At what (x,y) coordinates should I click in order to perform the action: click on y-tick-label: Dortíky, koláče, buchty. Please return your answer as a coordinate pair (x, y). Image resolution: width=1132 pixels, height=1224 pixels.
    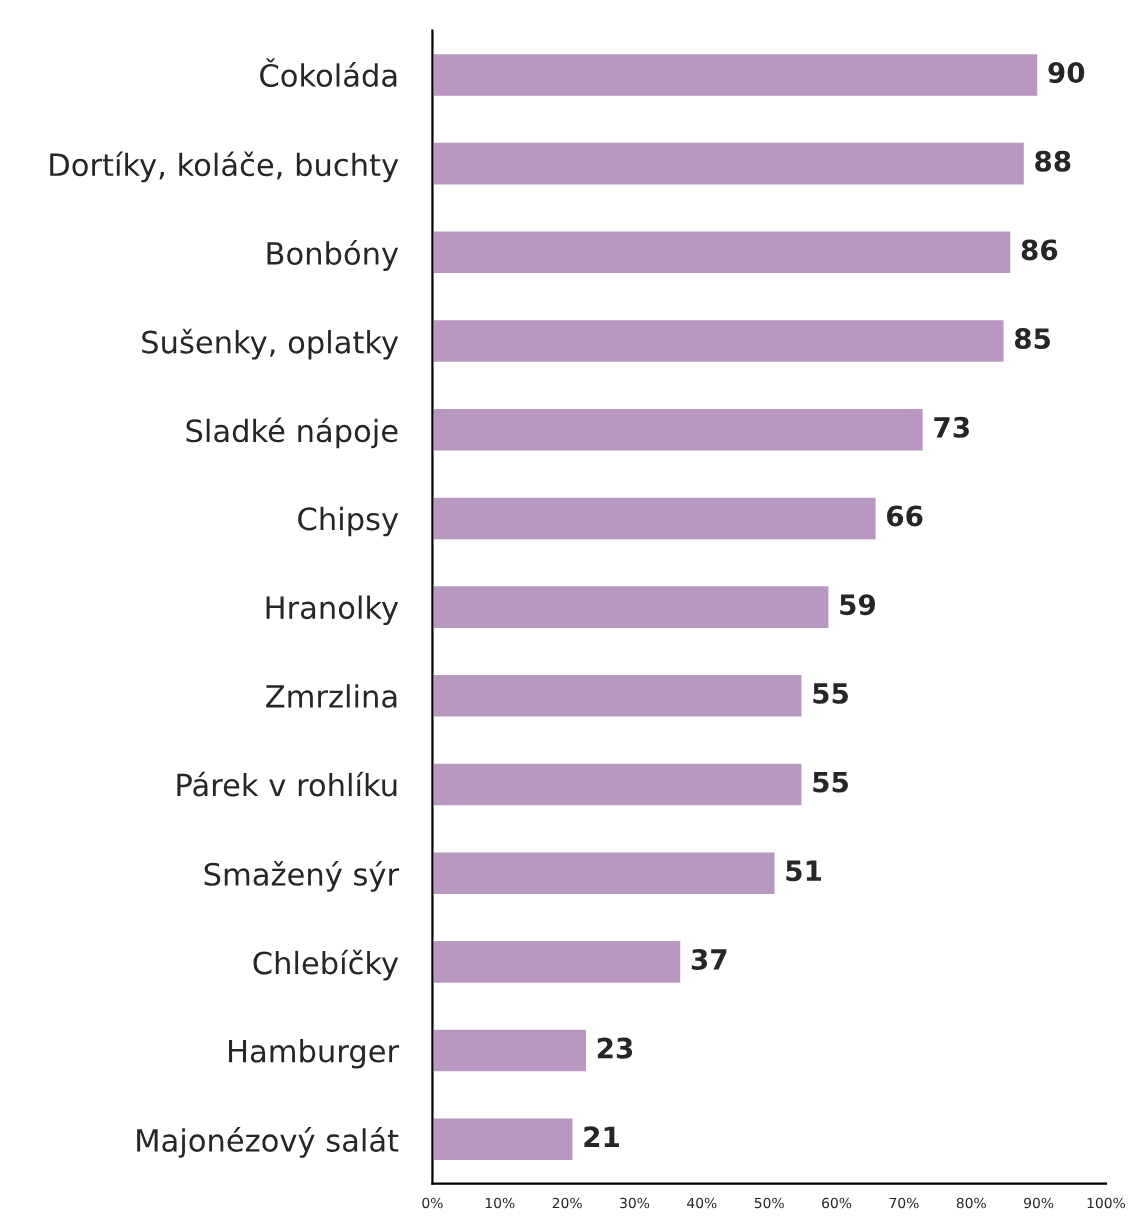
    Looking at the image, I should click on (224, 167).